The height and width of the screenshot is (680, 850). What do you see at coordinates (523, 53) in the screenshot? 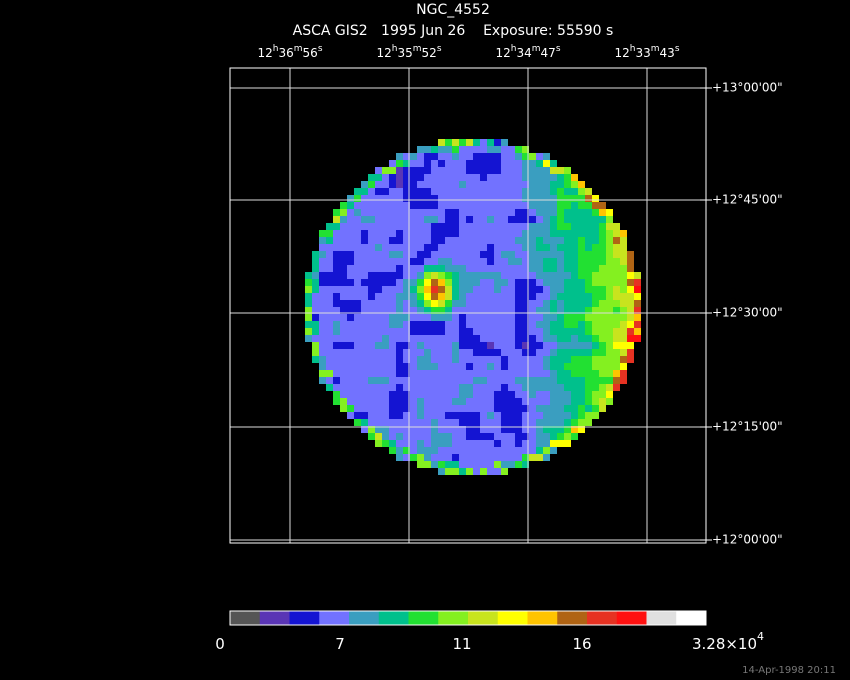
I see `ra-label-part: 34` at bounding box center [523, 53].